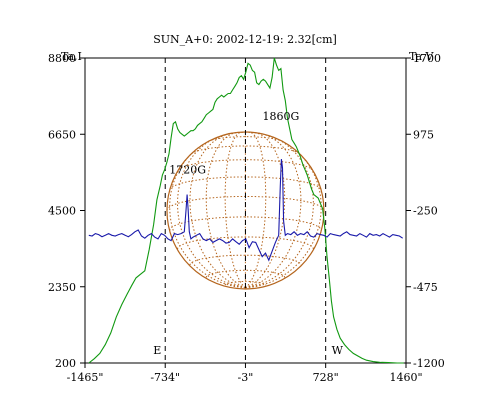 The image size is (500, 400). I want to click on y-left-tick-label: 2350, so click(62, 287).